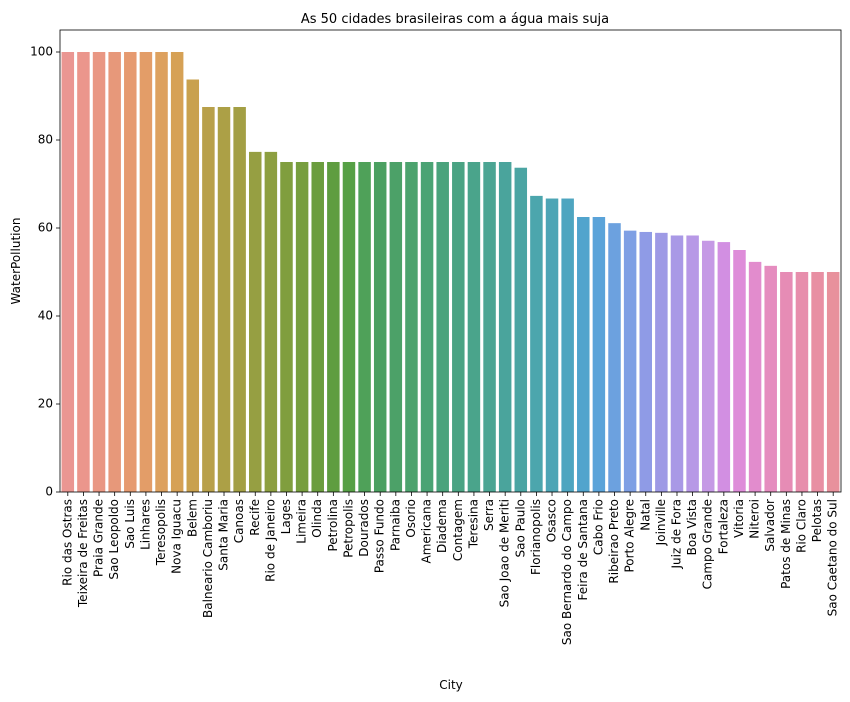  What do you see at coordinates (130, 524) in the screenshot?
I see `x-tick-label: Sao Luis` at bounding box center [130, 524].